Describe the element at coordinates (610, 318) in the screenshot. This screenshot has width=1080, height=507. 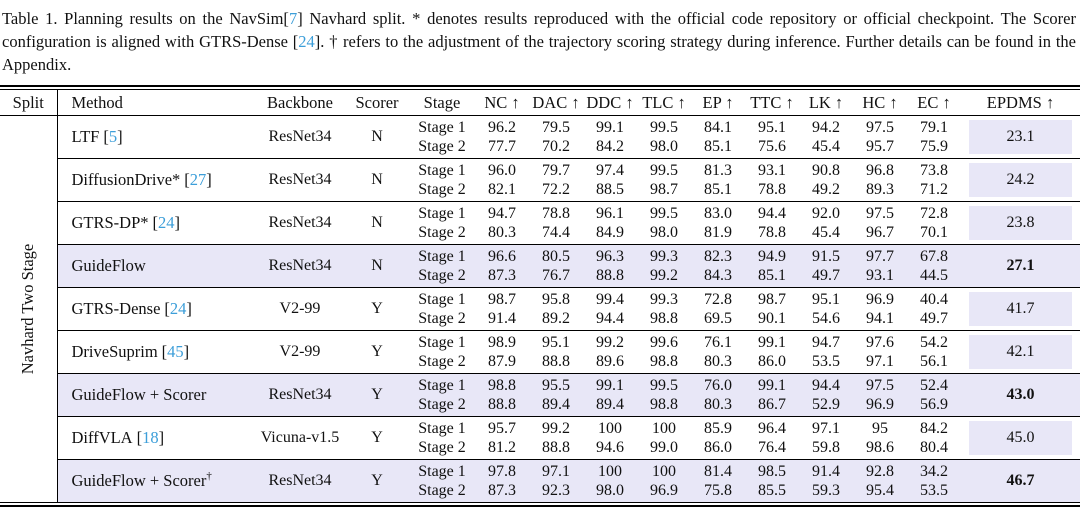
I see `metric-value-stage2: 94.4` at that location.